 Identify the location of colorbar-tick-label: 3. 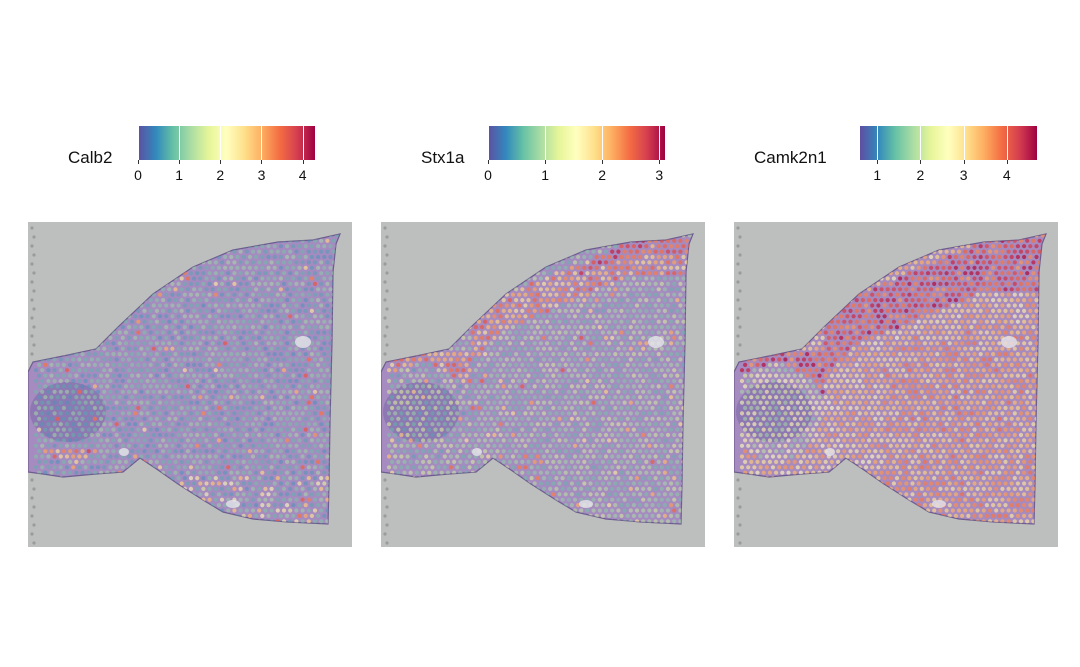
(261, 175).